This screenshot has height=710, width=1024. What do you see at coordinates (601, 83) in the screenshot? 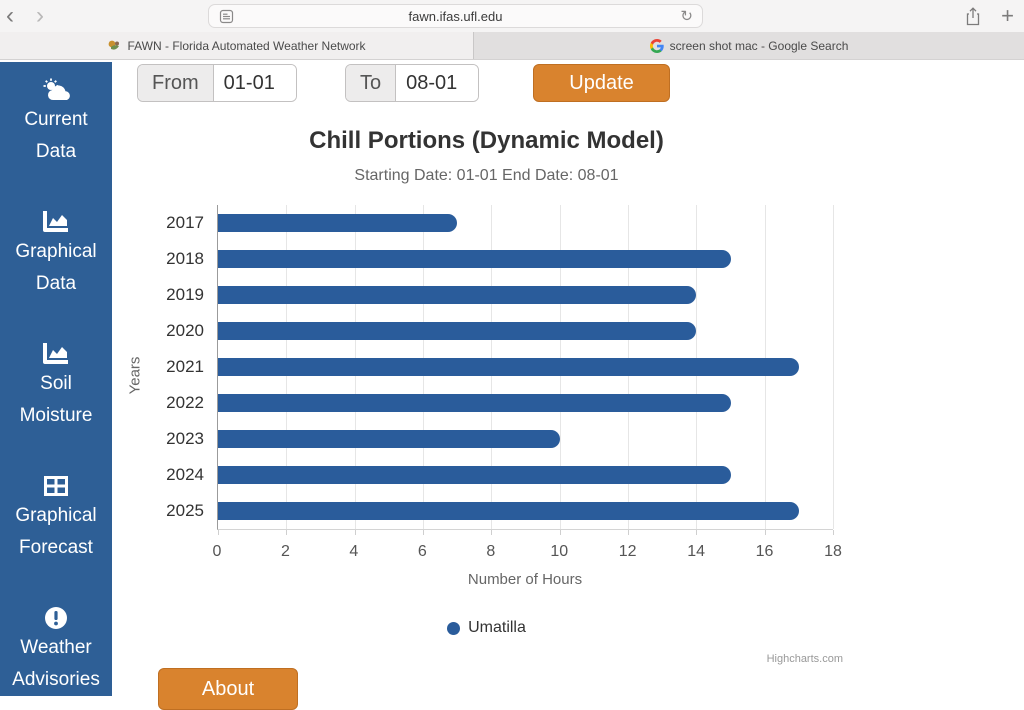
I see `update-button: Update` at bounding box center [601, 83].